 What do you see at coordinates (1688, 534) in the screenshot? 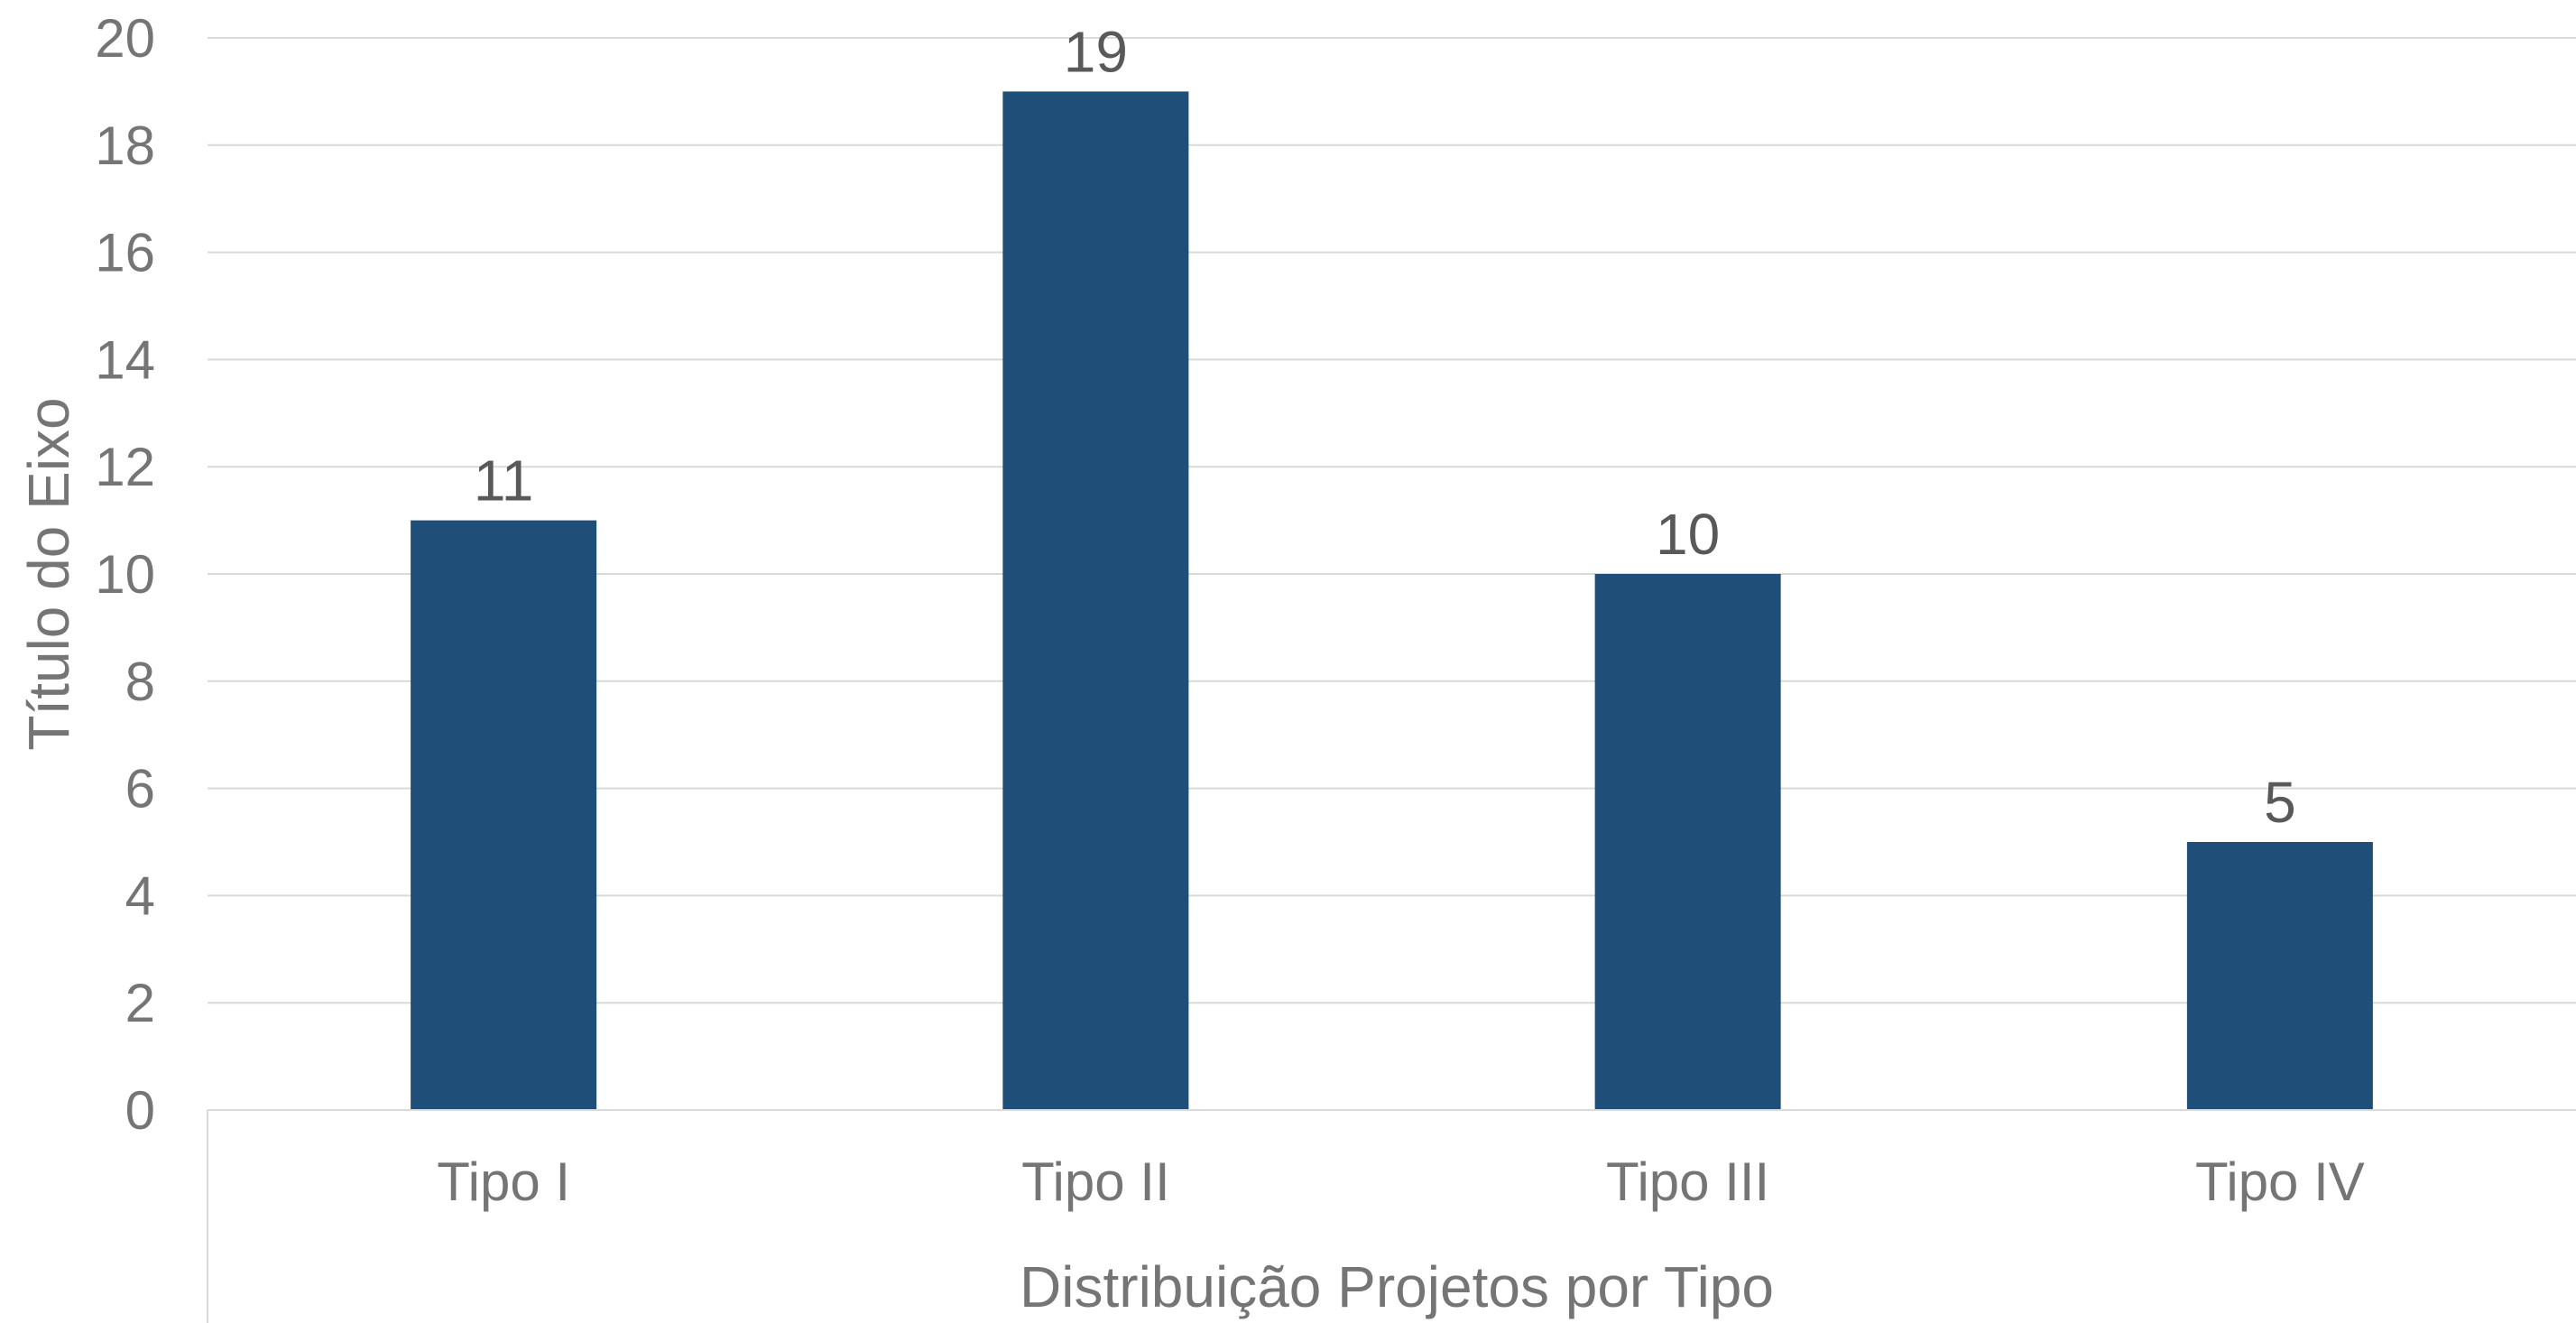
I see `data-label: 10` at bounding box center [1688, 534].